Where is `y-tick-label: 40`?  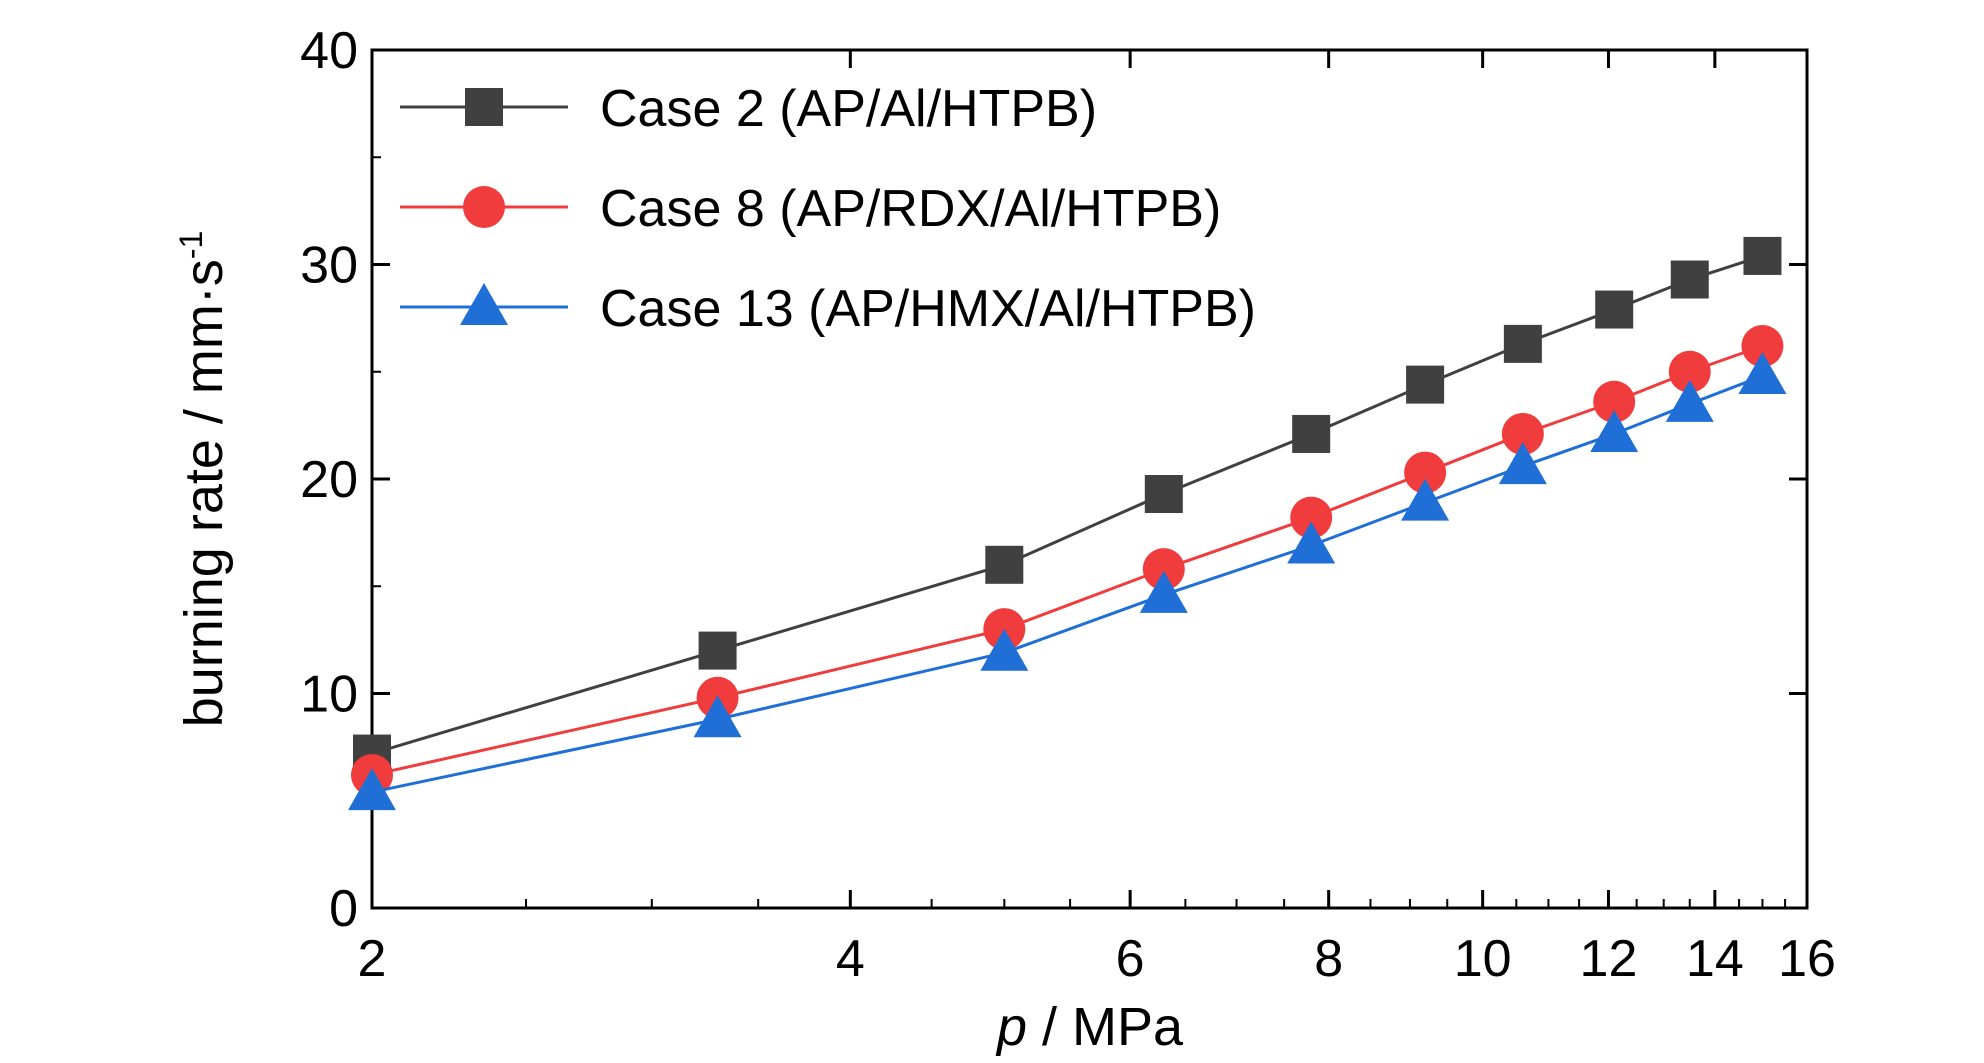 y-tick-label: 40 is located at coordinates (329, 51).